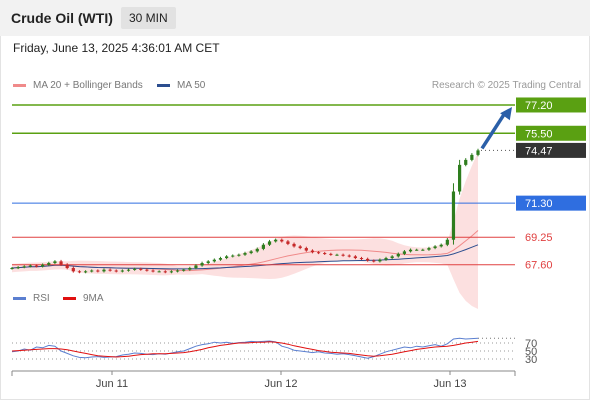 This screenshot has height=400, width=590. Describe the element at coordinates (449, 384) in the screenshot. I see `x-tick-label: Jun 13` at that location.